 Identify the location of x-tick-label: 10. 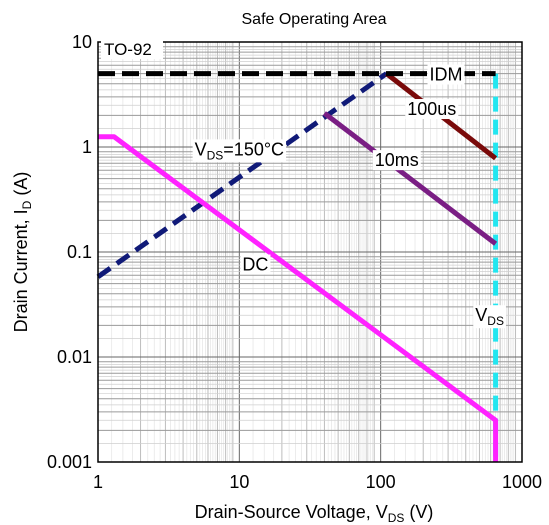
(239, 482).